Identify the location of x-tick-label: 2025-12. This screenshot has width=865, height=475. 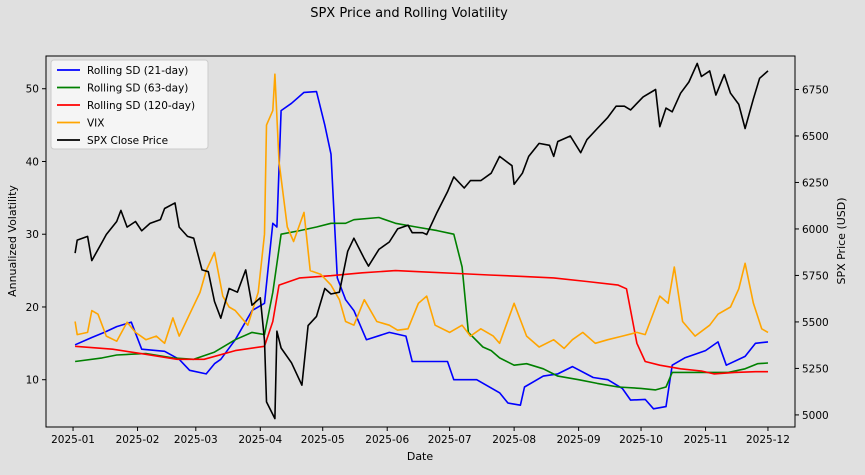
(768, 440).